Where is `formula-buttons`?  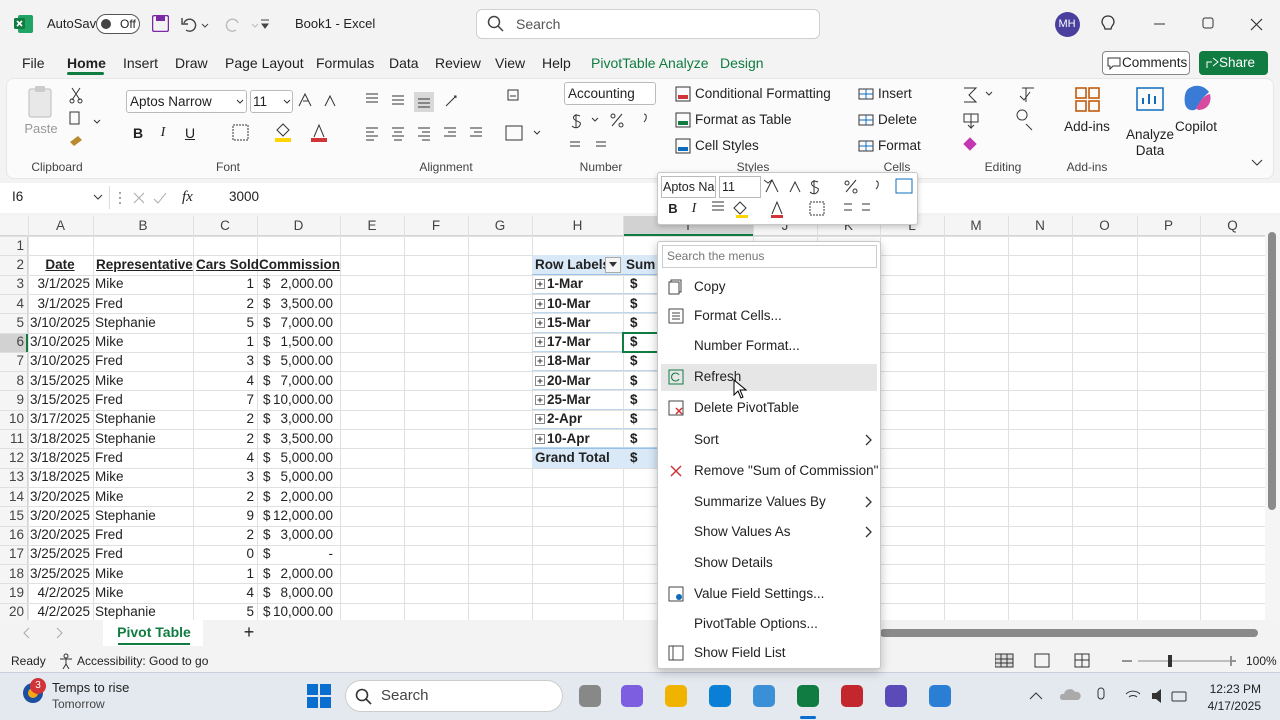 formula-buttons is located at coordinates (130, 198).